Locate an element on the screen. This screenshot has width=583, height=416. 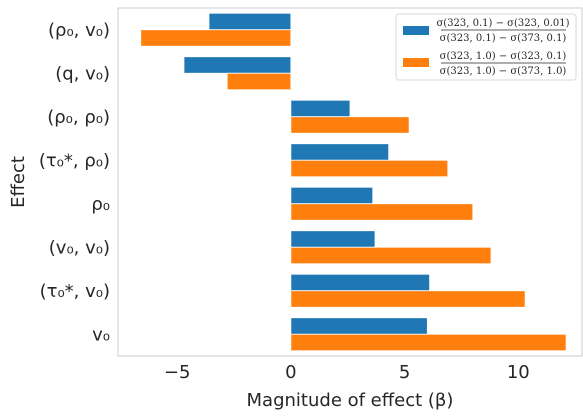
legend-label-series-1-numerator: σ(323, 0.1) − σ(323, 0.01) is located at coordinates (502, 23).